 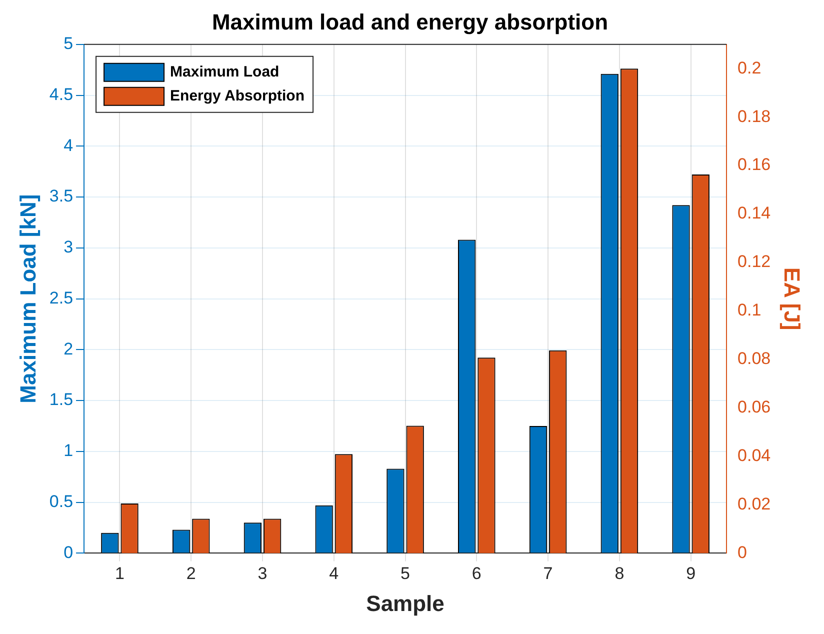 What do you see at coordinates (754, 407) in the screenshot?
I see `y2-tick-label: 0.06` at bounding box center [754, 407].